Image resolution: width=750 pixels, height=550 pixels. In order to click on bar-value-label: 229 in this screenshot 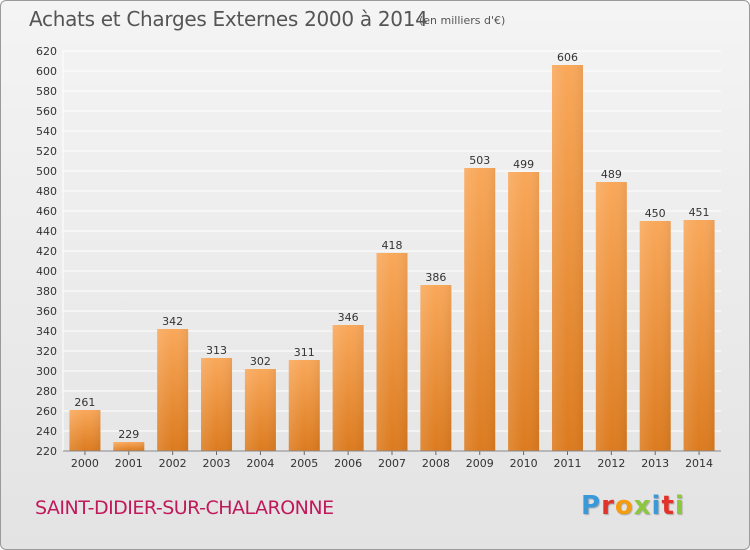, I will do `click(128, 434)`.